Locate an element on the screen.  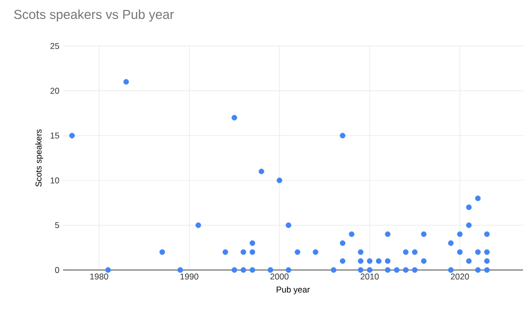
y-axis-title: Scots speakers is located at coordinates (39, 158).